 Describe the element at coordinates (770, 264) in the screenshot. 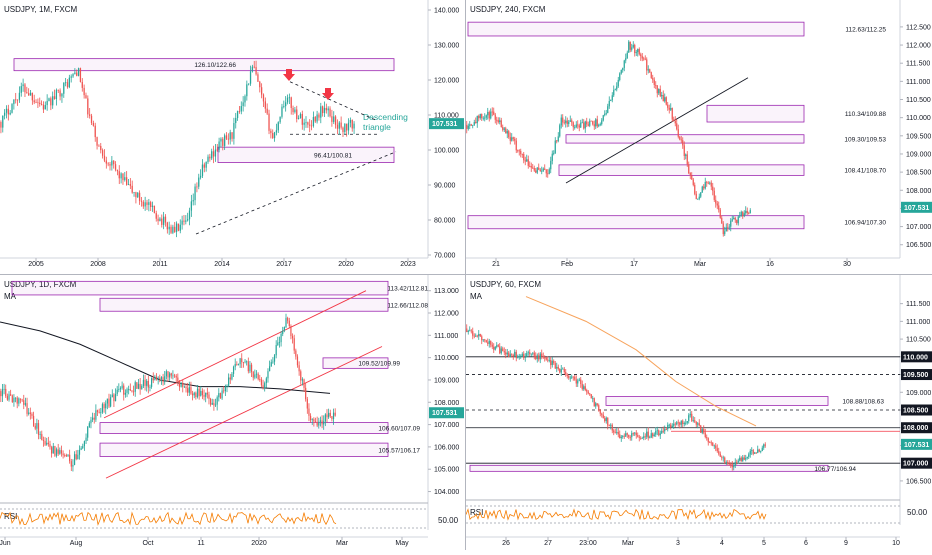

I see `x-tick-label: 16` at that location.